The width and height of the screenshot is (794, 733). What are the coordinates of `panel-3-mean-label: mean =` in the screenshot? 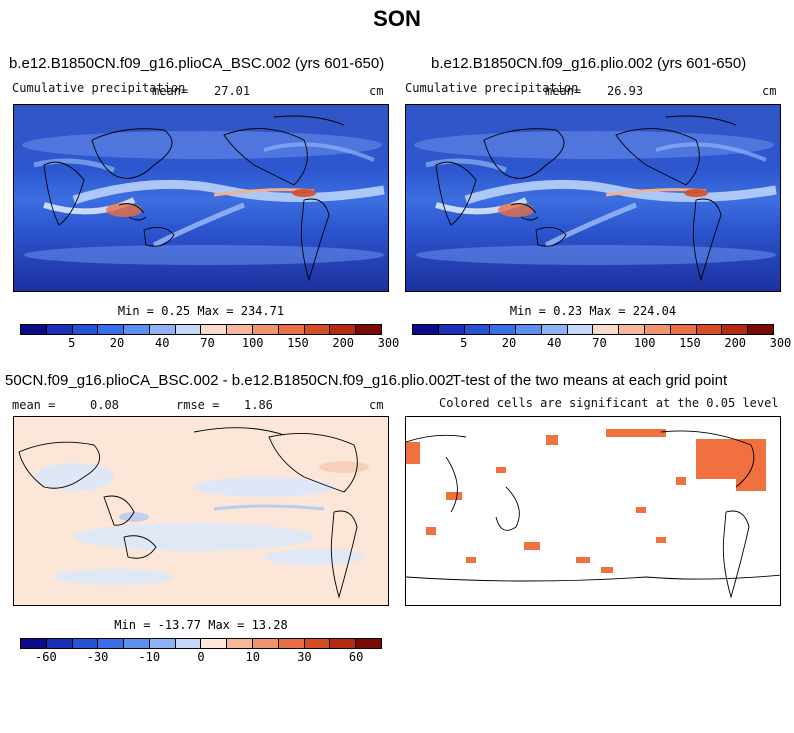 It's located at (34, 405).